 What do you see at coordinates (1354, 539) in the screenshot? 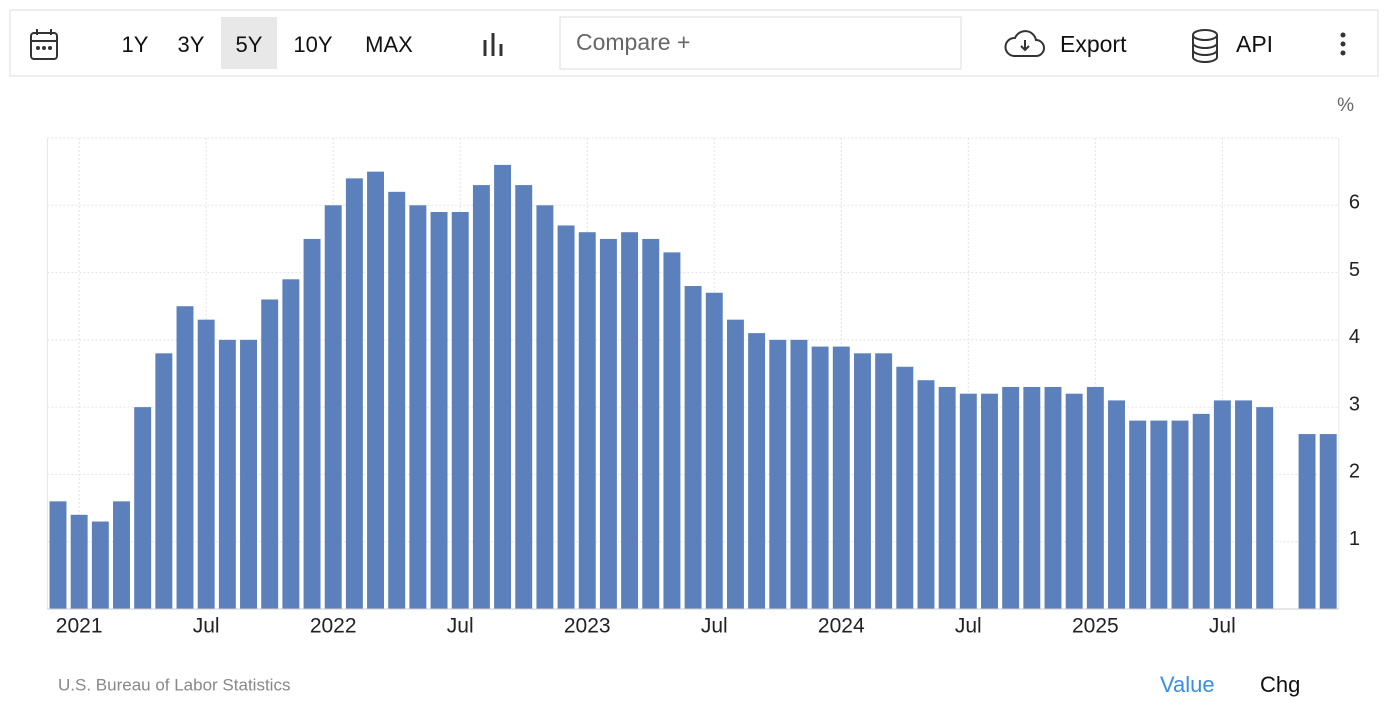
I see `y-tick-label: 1` at bounding box center [1354, 539].